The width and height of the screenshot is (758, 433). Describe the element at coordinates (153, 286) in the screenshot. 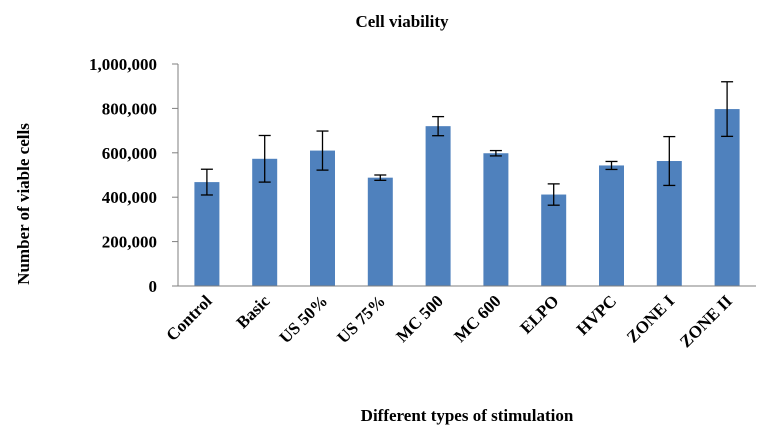

I see `y-tick-label: 0` at that location.